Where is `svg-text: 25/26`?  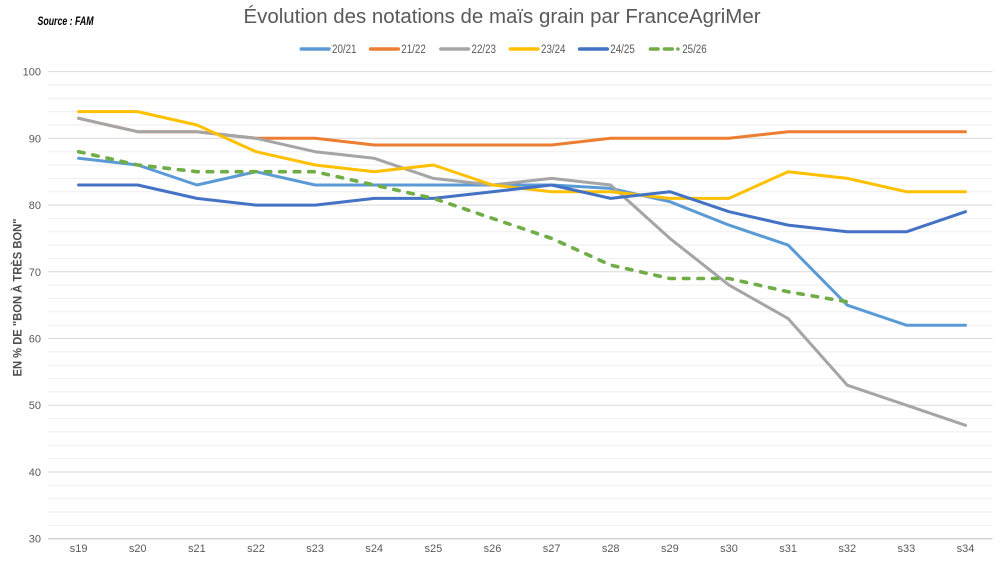
svg-text: 25/26 is located at coordinates (694, 50).